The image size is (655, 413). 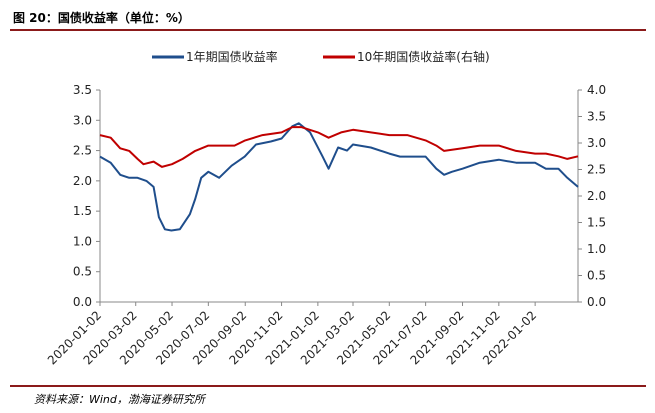 What do you see at coordinates (82, 211) in the screenshot?
I see `left-tick-label: 1.5` at bounding box center [82, 211].